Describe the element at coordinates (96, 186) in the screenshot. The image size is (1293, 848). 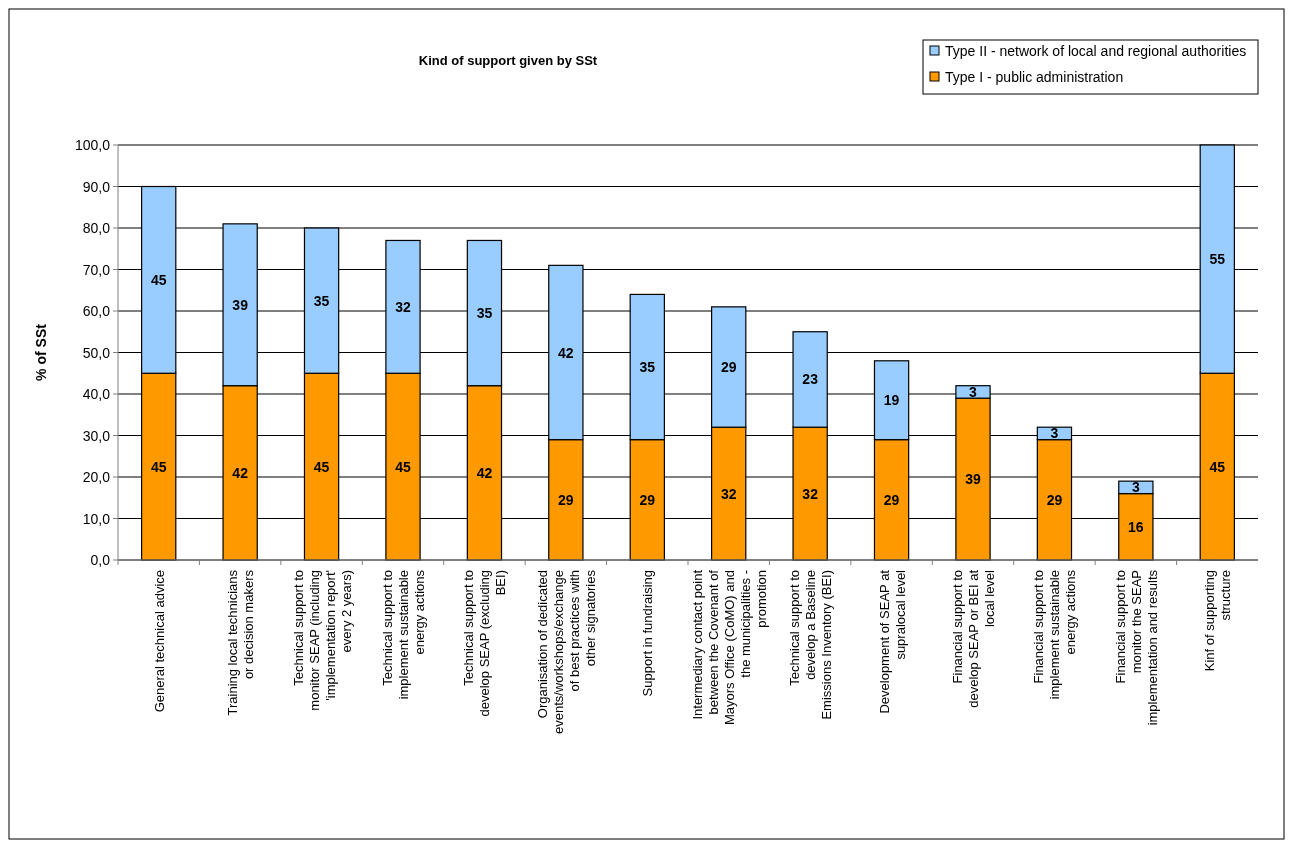
I see `y-tick-label: 90,0` at that location.